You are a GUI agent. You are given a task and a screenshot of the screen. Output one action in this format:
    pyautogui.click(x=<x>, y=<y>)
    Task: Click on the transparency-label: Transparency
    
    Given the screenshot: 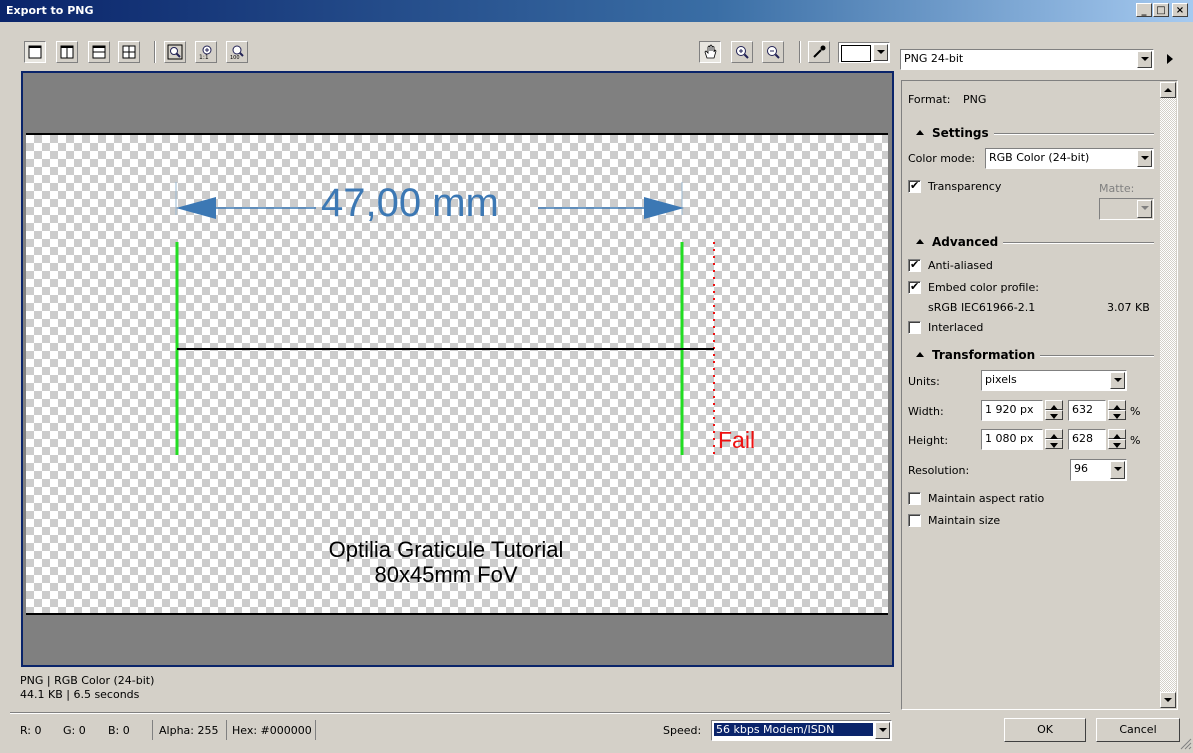 What is the action you would take?
    pyautogui.click(x=965, y=186)
    